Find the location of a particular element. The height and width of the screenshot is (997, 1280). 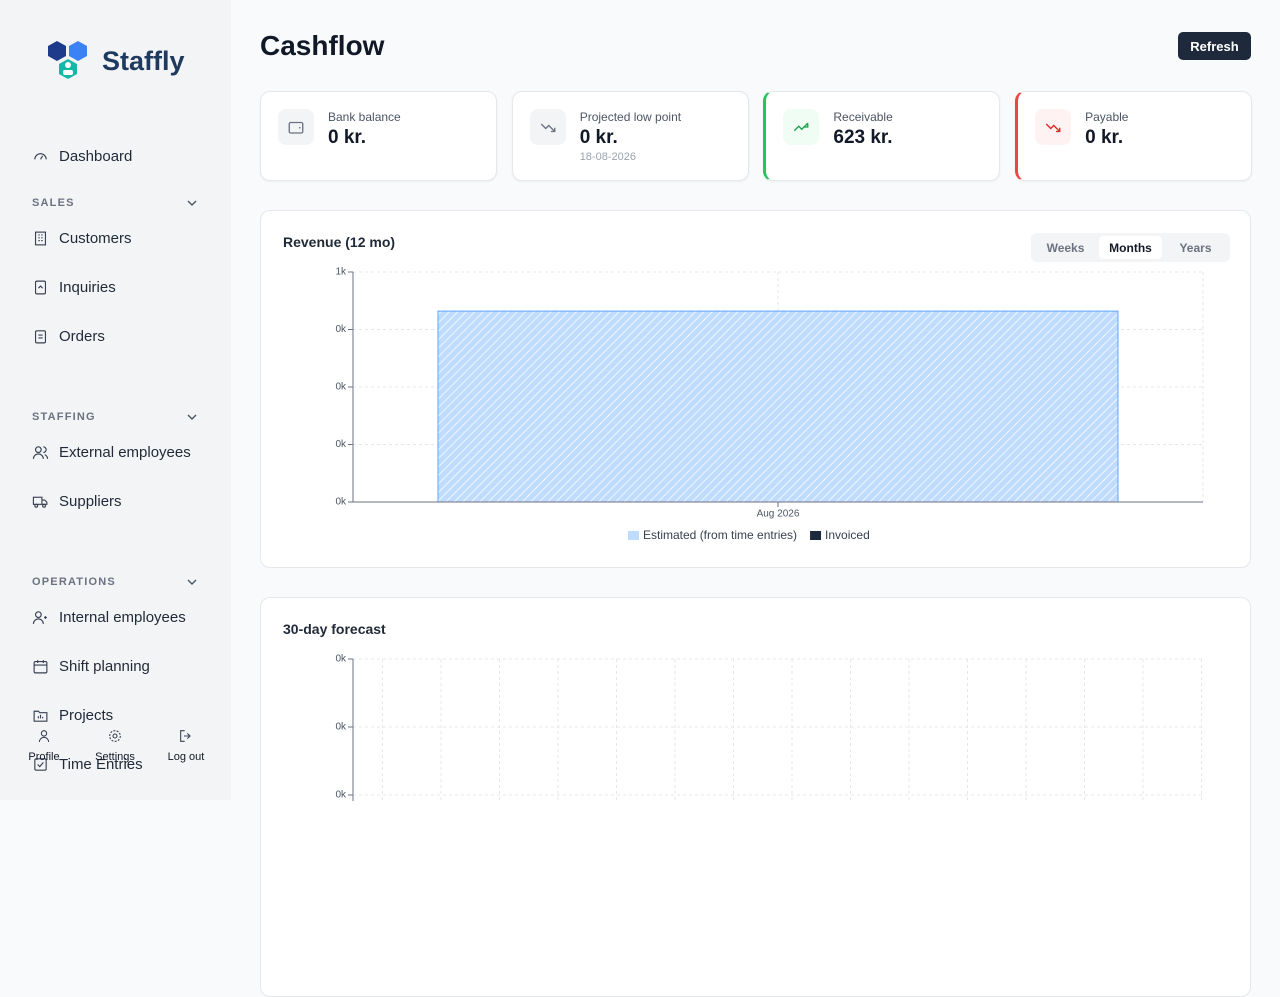

x-tick-label: Aug 2026 is located at coordinates (778, 514).